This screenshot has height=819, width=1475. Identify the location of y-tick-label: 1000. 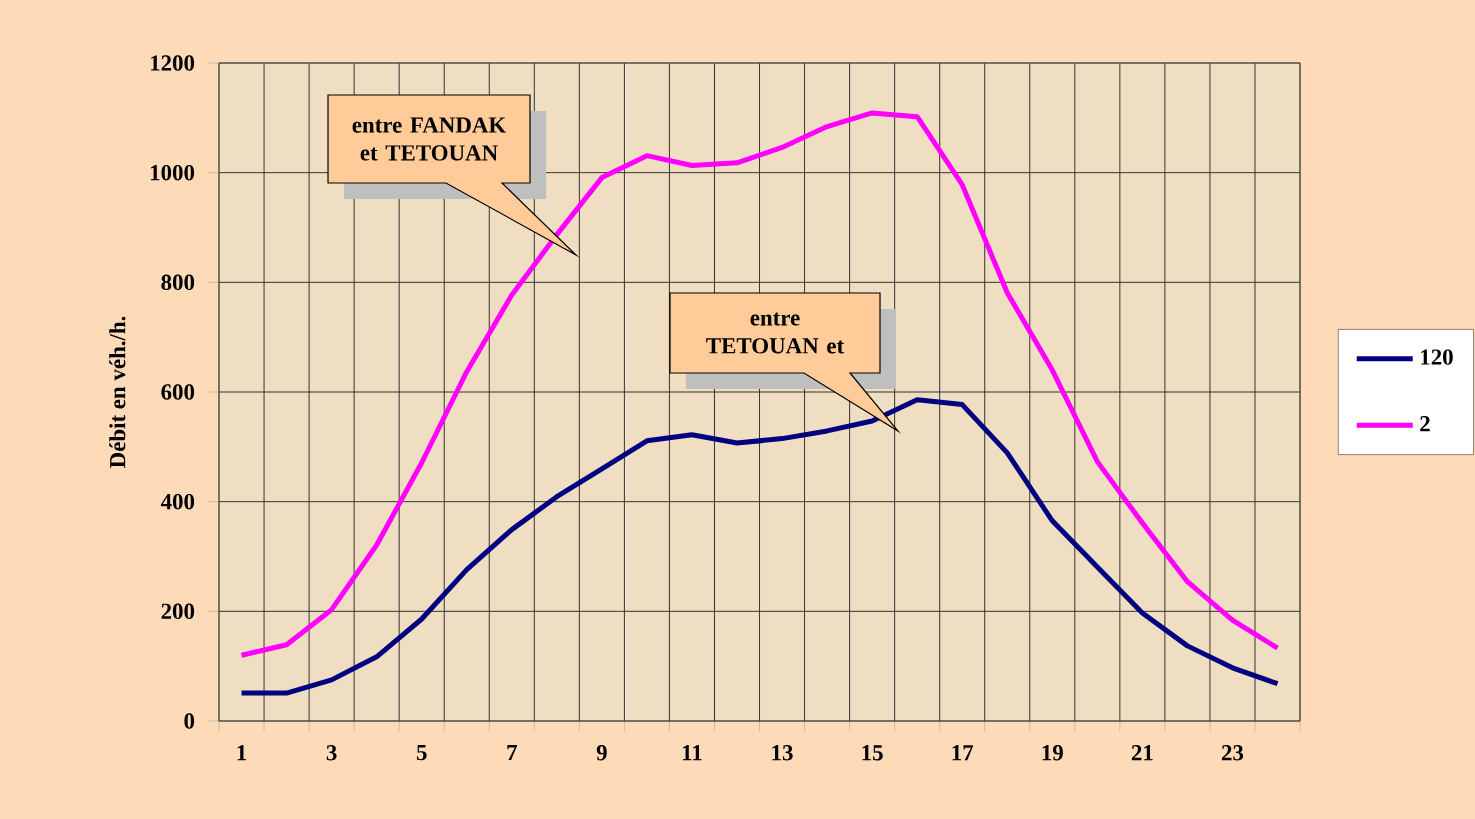
(172, 172).